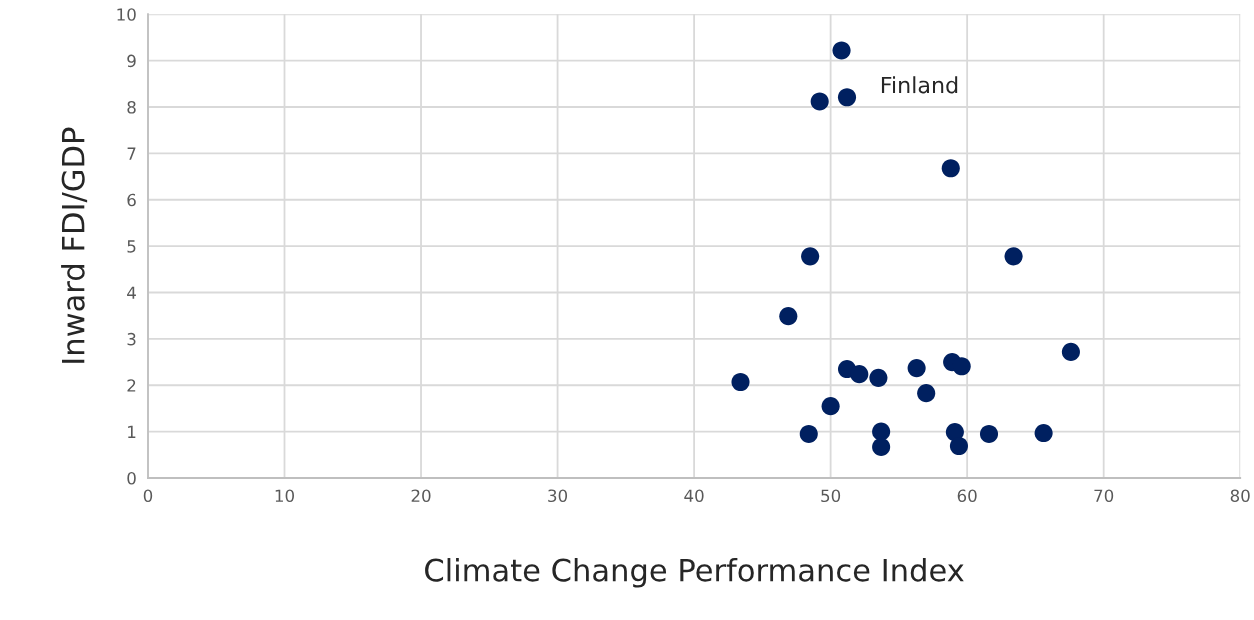 The height and width of the screenshot is (620, 1254). Describe the element at coordinates (131, 339) in the screenshot. I see `y-tick-label: 3` at that location.